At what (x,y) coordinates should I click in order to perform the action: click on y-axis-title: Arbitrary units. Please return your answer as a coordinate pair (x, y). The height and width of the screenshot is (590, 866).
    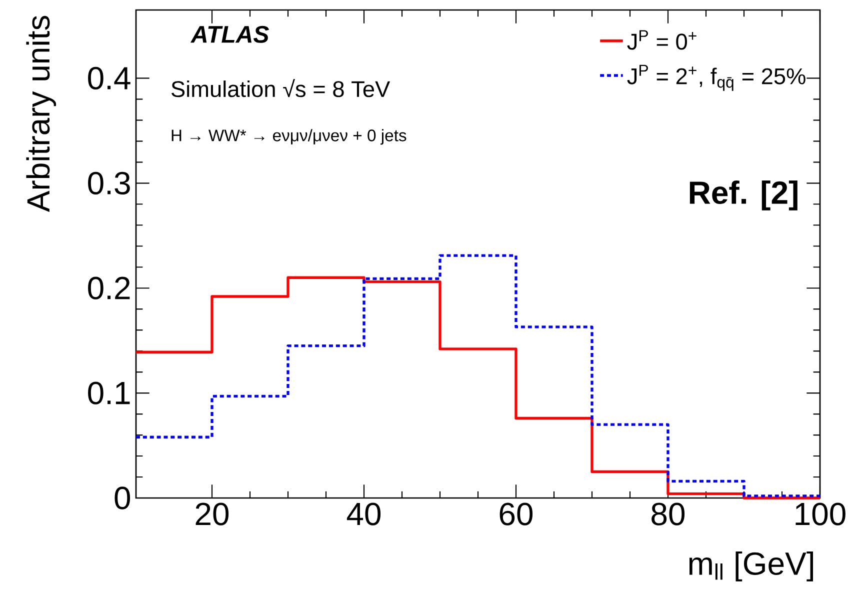
    Looking at the image, I should click on (41, 114).